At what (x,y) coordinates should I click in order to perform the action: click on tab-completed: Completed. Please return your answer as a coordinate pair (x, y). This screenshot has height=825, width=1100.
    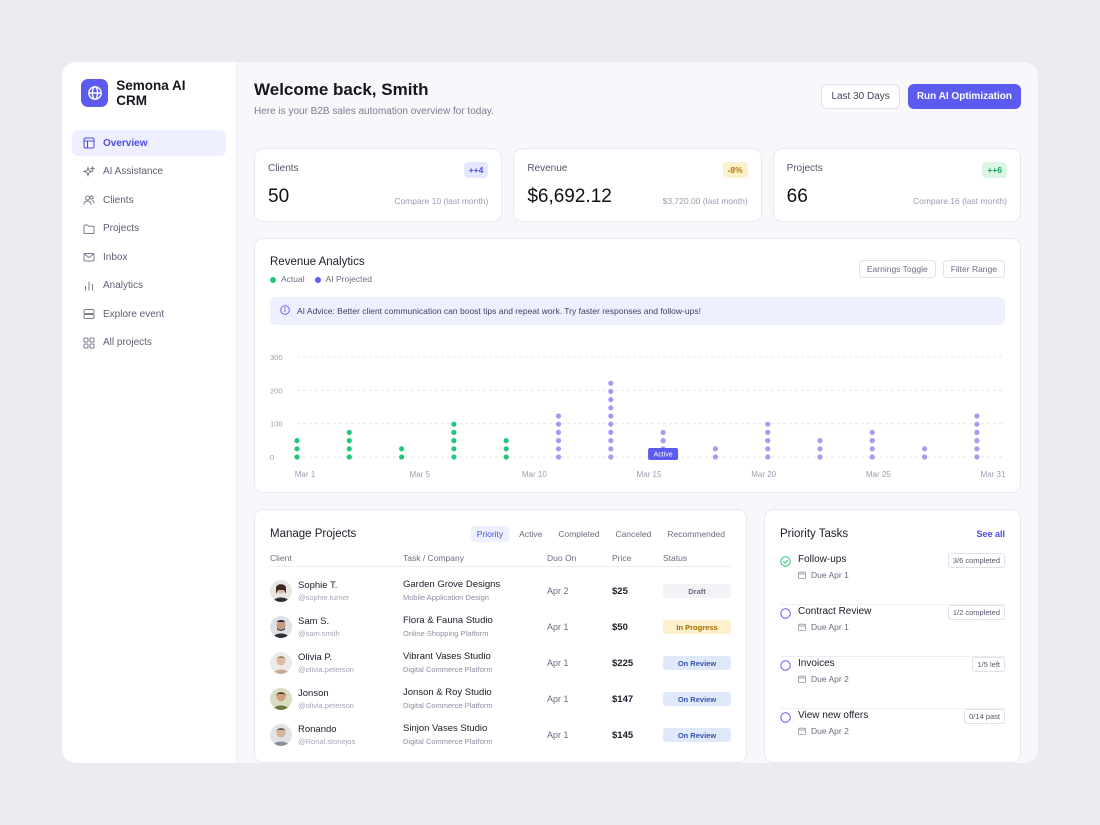
    Looking at the image, I should click on (579, 534).